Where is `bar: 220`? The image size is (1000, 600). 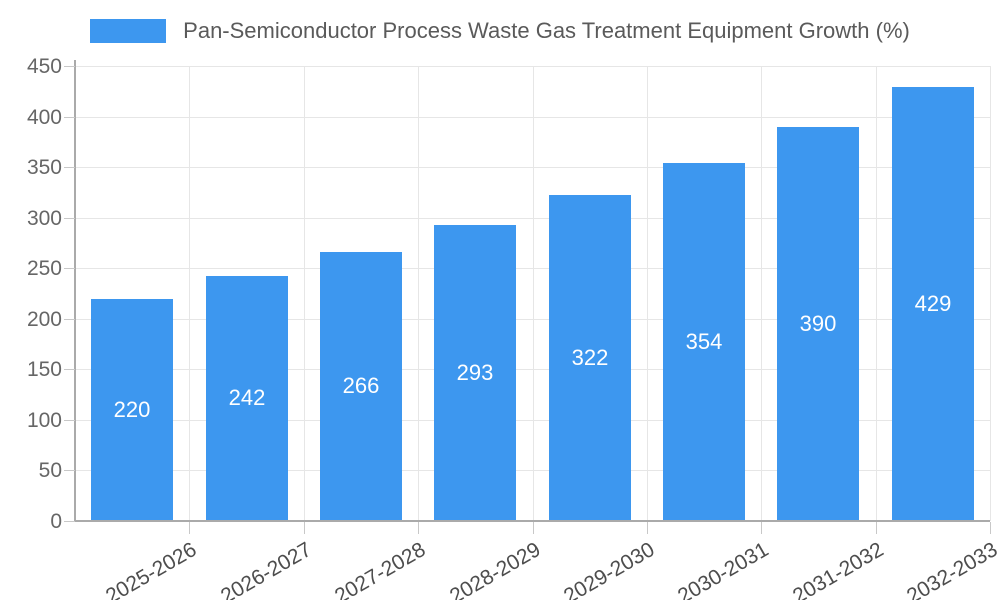 bar: 220 is located at coordinates (132, 409).